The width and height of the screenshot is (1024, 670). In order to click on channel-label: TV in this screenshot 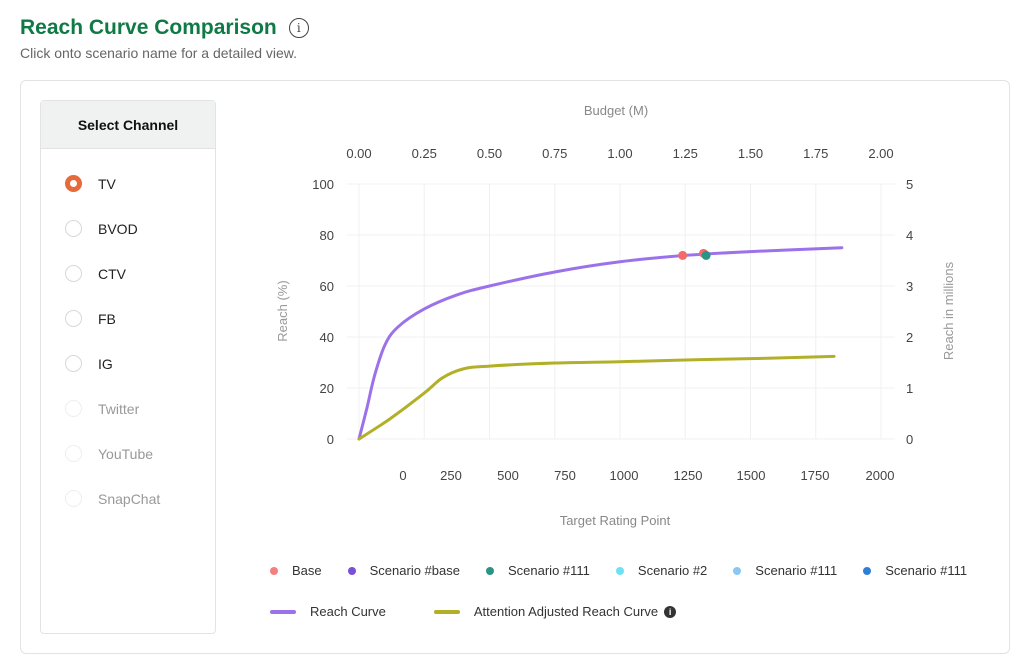, I will do `click(107, 183)`.